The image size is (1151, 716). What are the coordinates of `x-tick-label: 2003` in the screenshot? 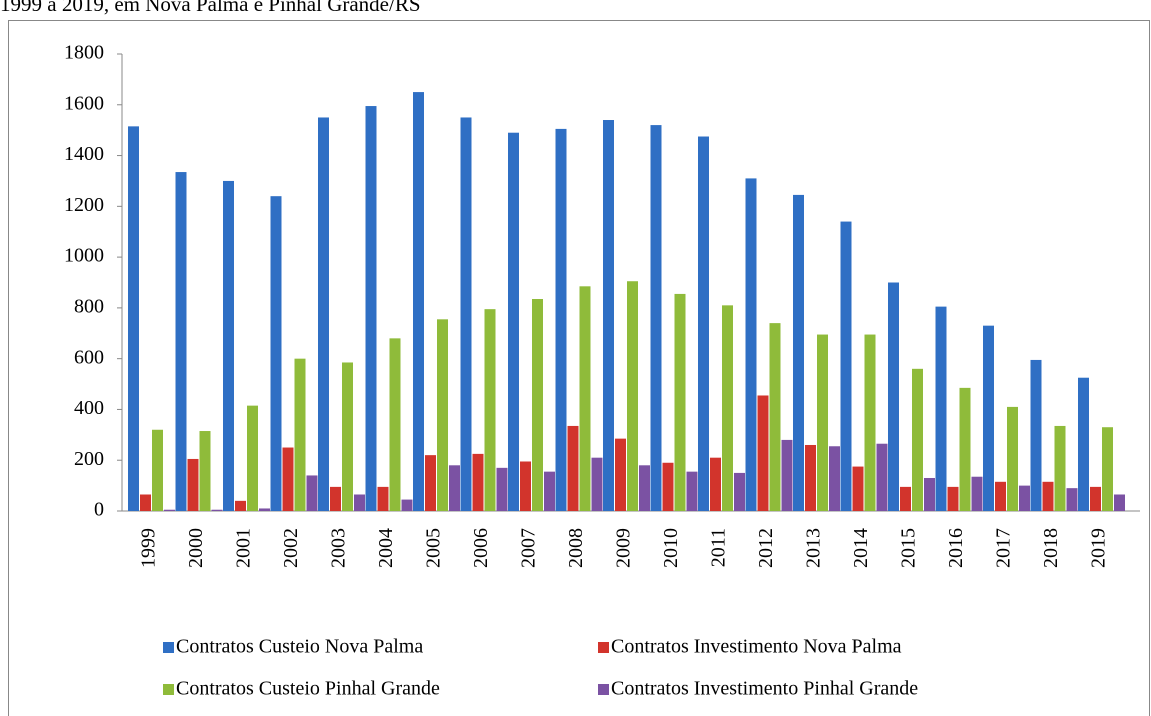 It's located at (339, 548).